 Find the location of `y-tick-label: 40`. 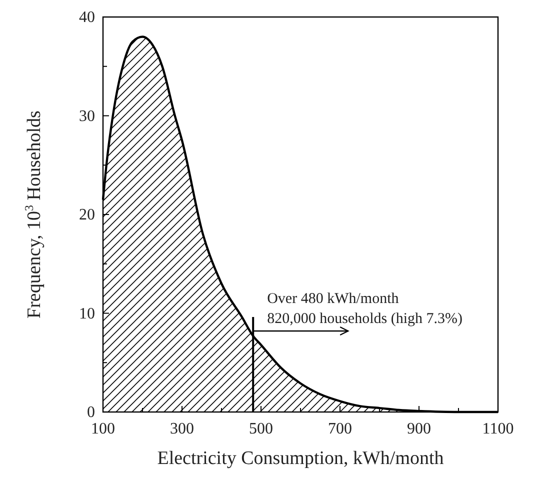

y-tick-label: 40 is located at coordinates (87, 17).